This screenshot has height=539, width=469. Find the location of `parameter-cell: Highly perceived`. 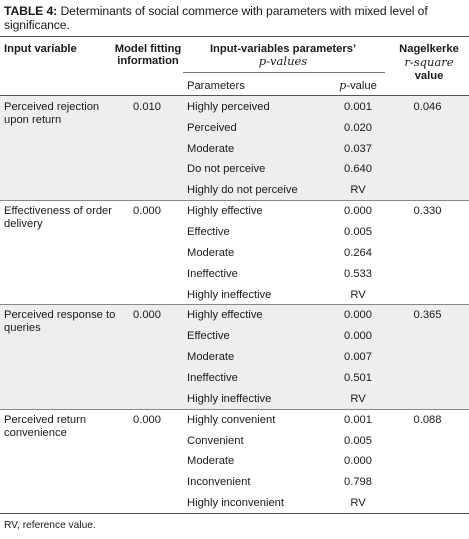

parameter-cell: Highly perceived is located at coordinates (228, 107).